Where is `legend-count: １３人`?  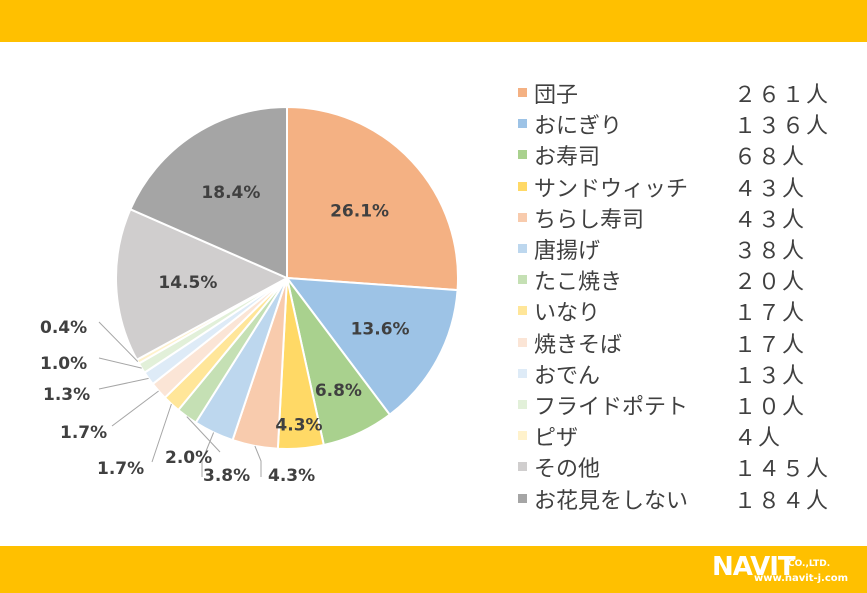
legend-count: １３人 is located at coordinates (770, 376).